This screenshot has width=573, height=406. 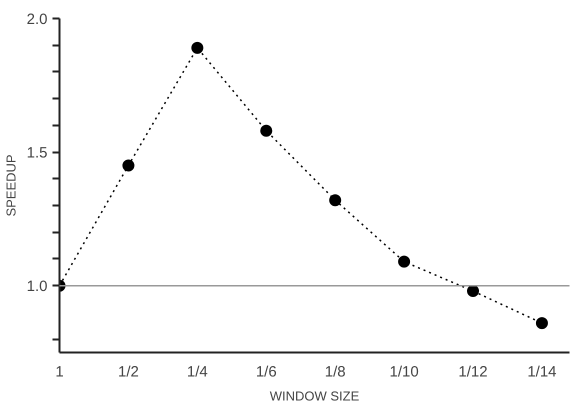 What do you see at coordinates (542, 372) in the screenshot?
I see `x-tick-label: 1/14` at bounding box center [542, 372].